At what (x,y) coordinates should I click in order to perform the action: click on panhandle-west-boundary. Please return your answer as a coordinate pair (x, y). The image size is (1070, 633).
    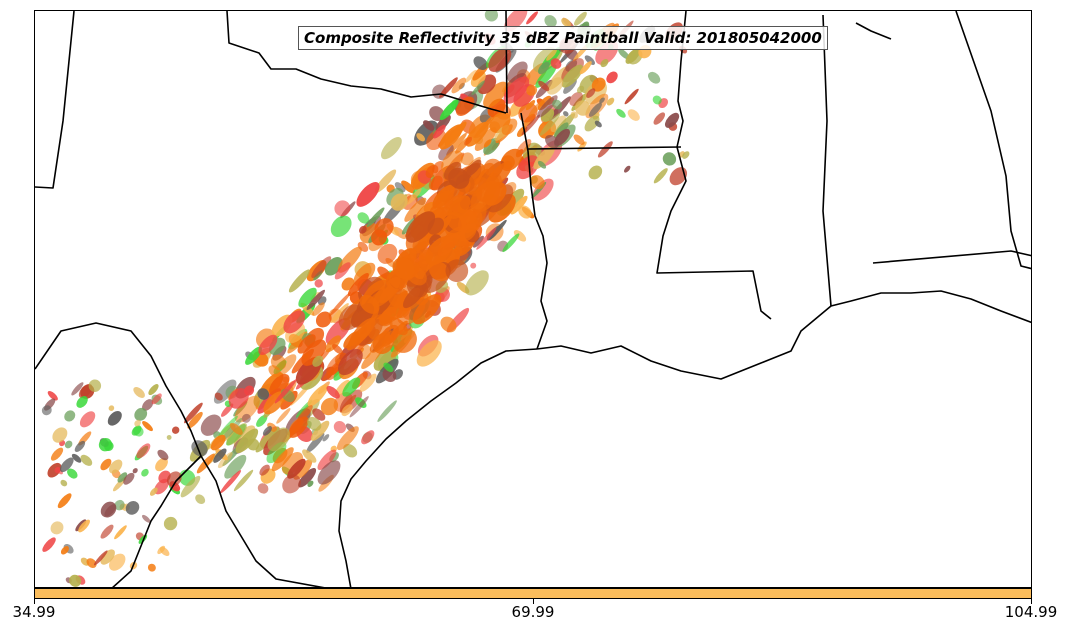
    Looking at the image, I should click on (55, 100).